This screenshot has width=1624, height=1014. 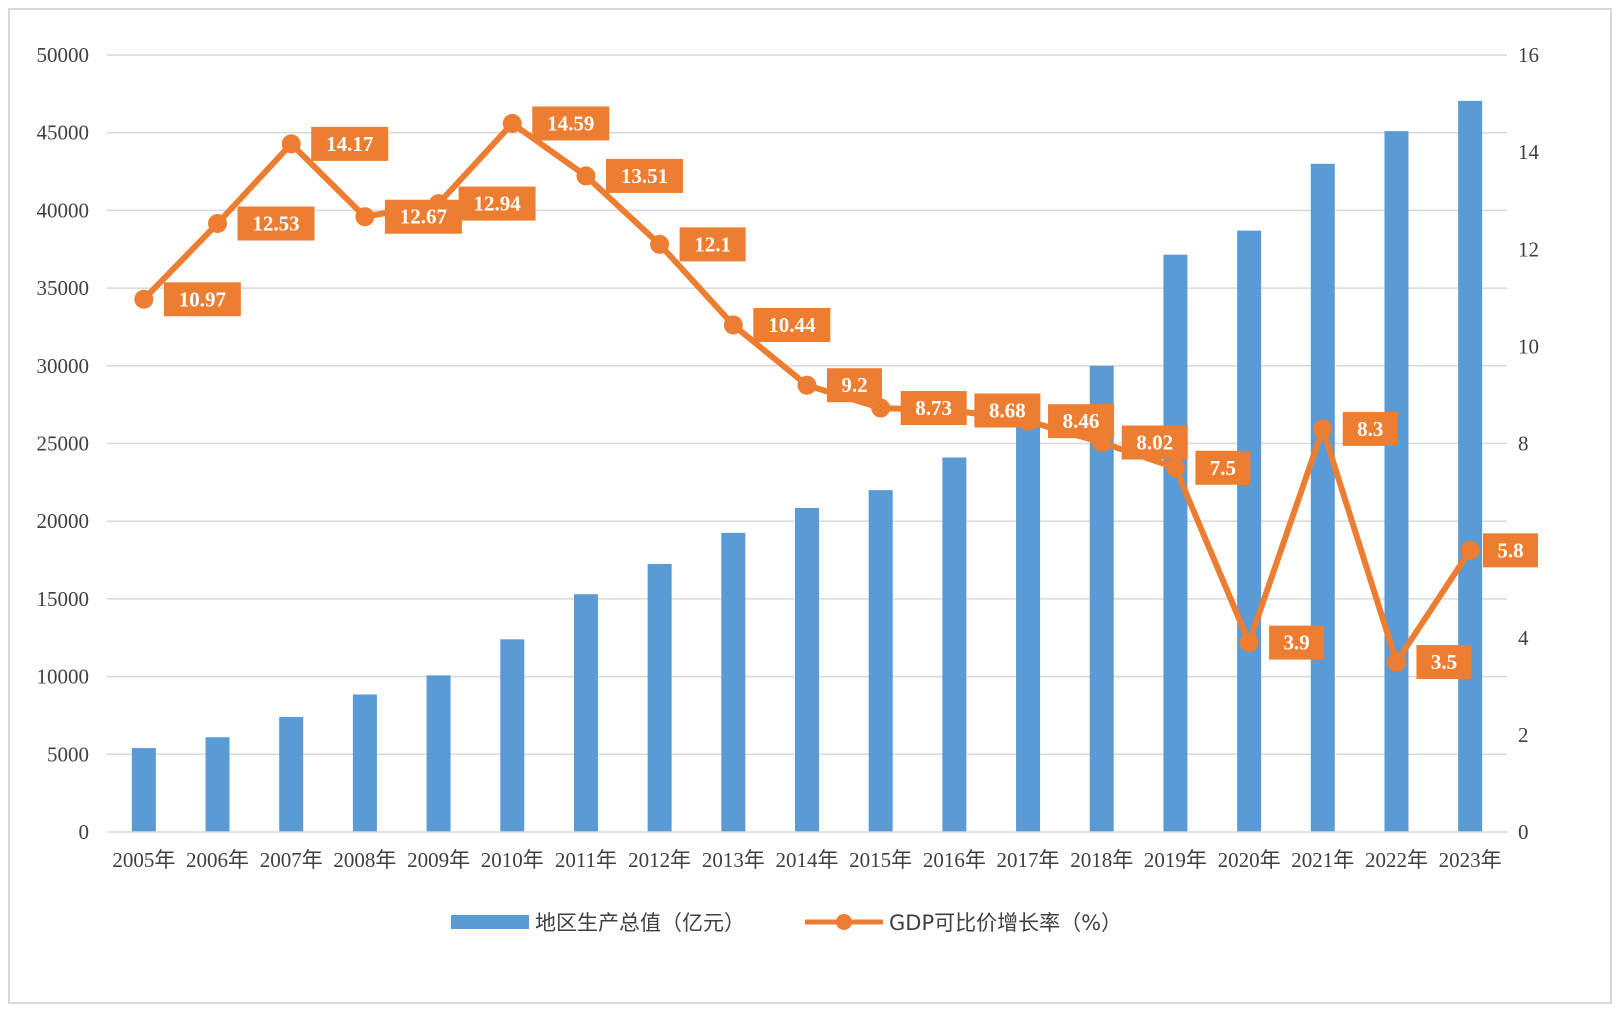 I want to click on data-label: 12.1, so click(x=712, y=244).